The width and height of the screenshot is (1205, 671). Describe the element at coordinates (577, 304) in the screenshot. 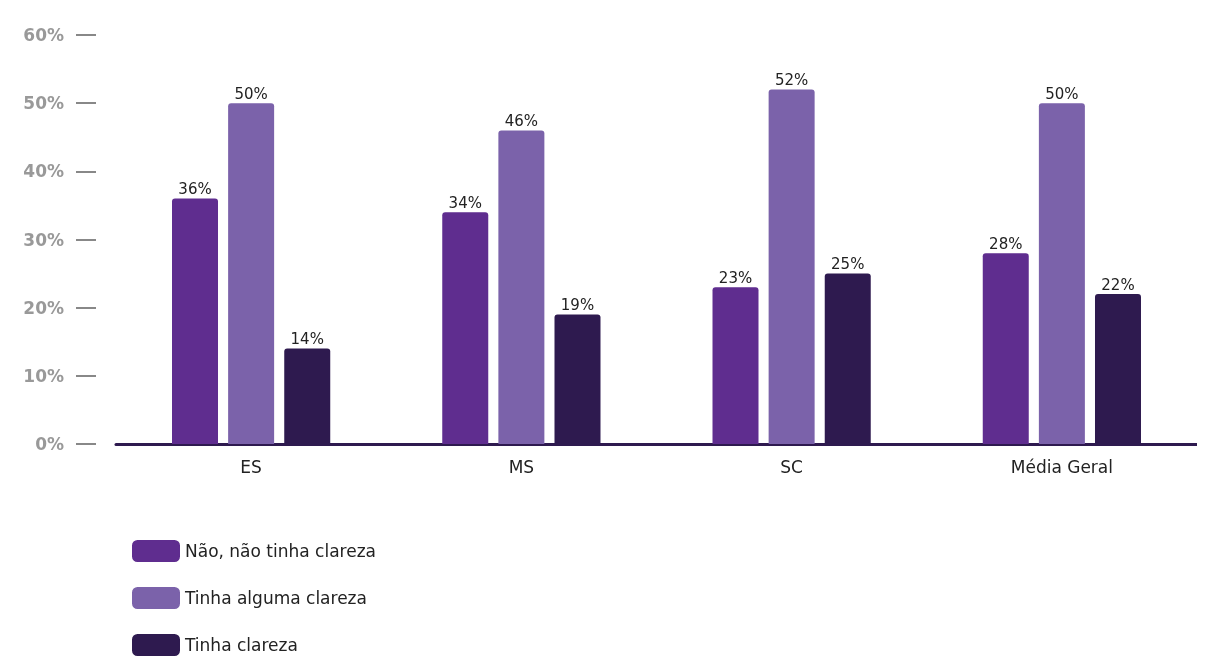

I see `data-label: 19%` at that location.